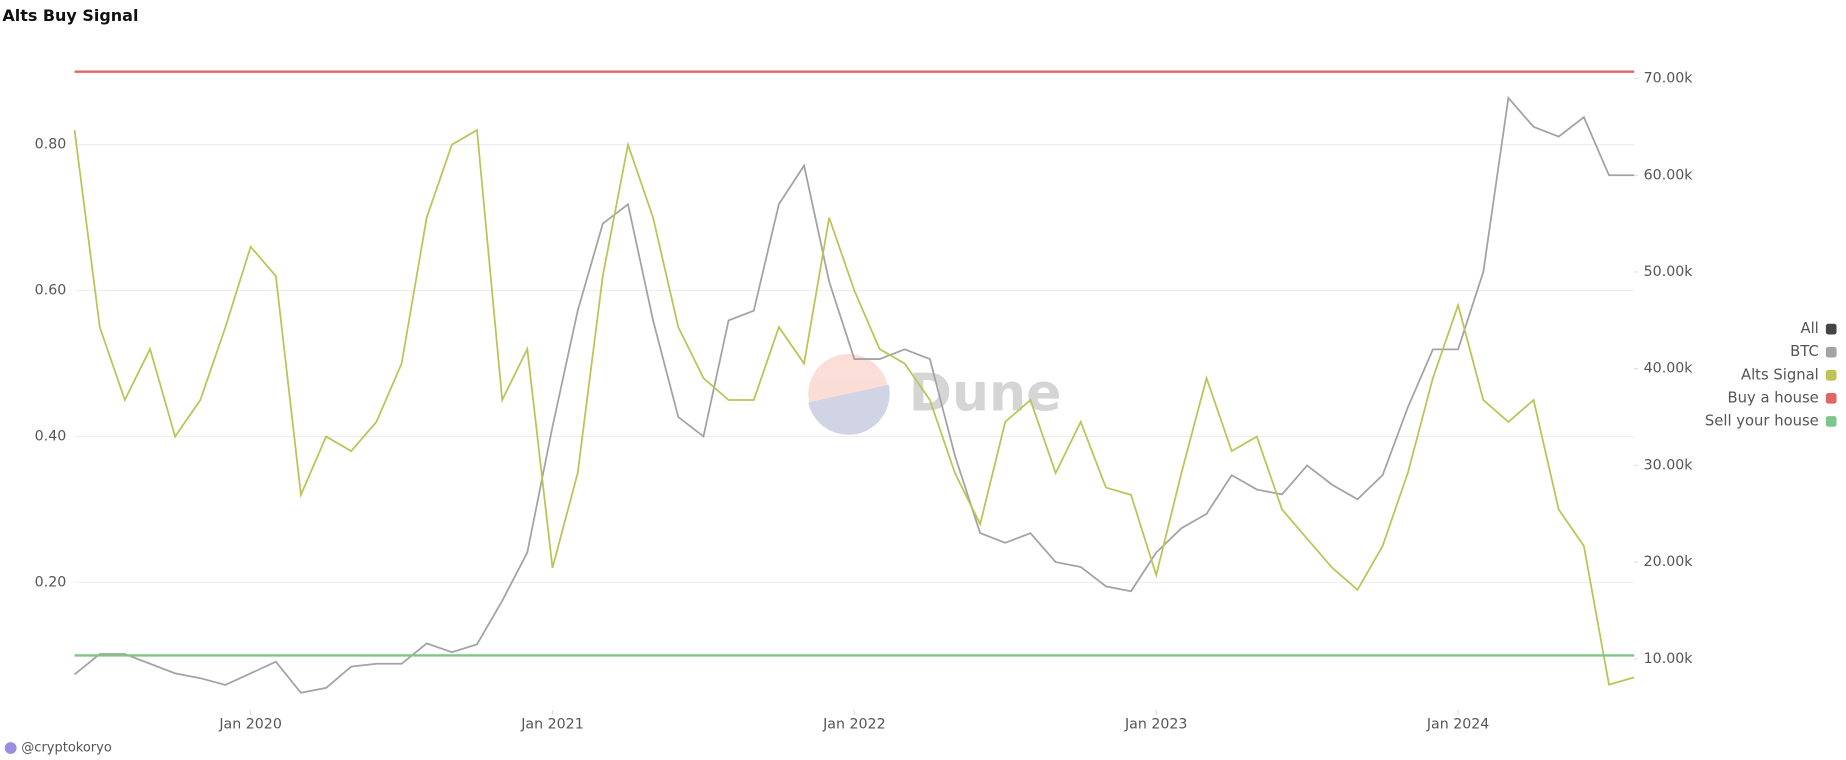  I want to click on legend-label: Alts Signal, so click(1780, 374).